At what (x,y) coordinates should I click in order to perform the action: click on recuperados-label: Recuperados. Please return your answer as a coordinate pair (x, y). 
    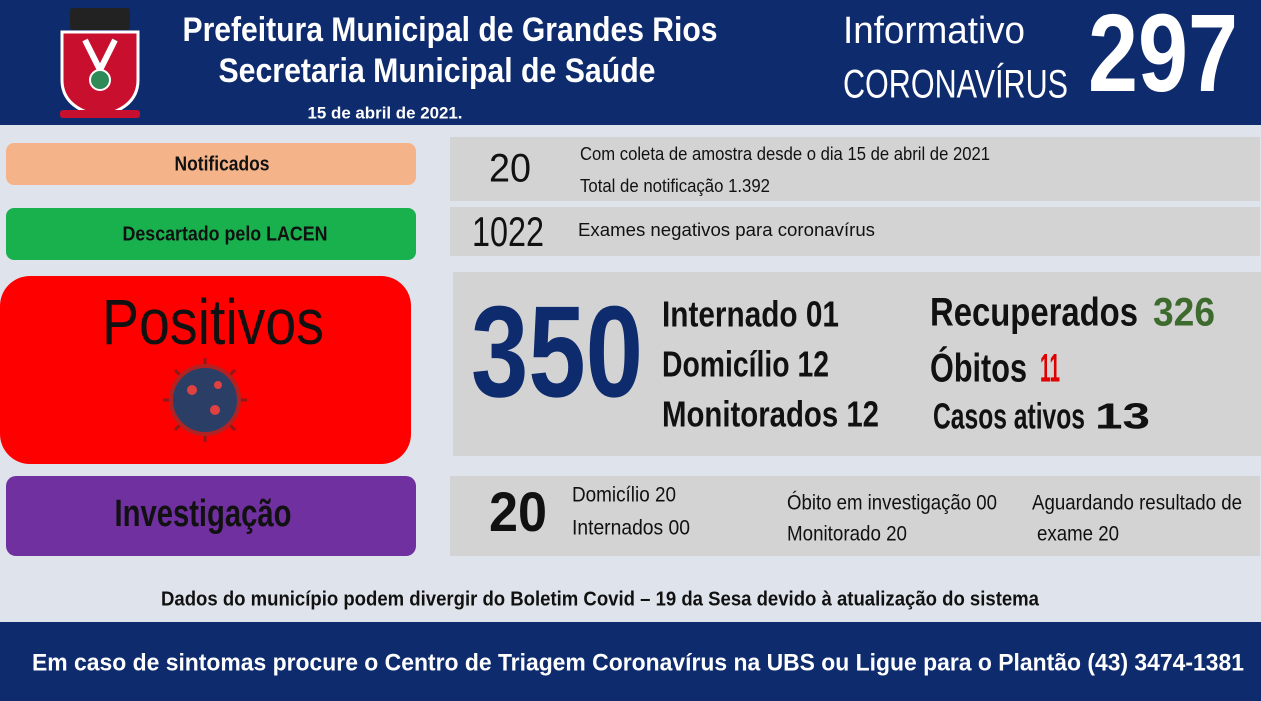
    Looking at the image, I should click on (1034, 313).